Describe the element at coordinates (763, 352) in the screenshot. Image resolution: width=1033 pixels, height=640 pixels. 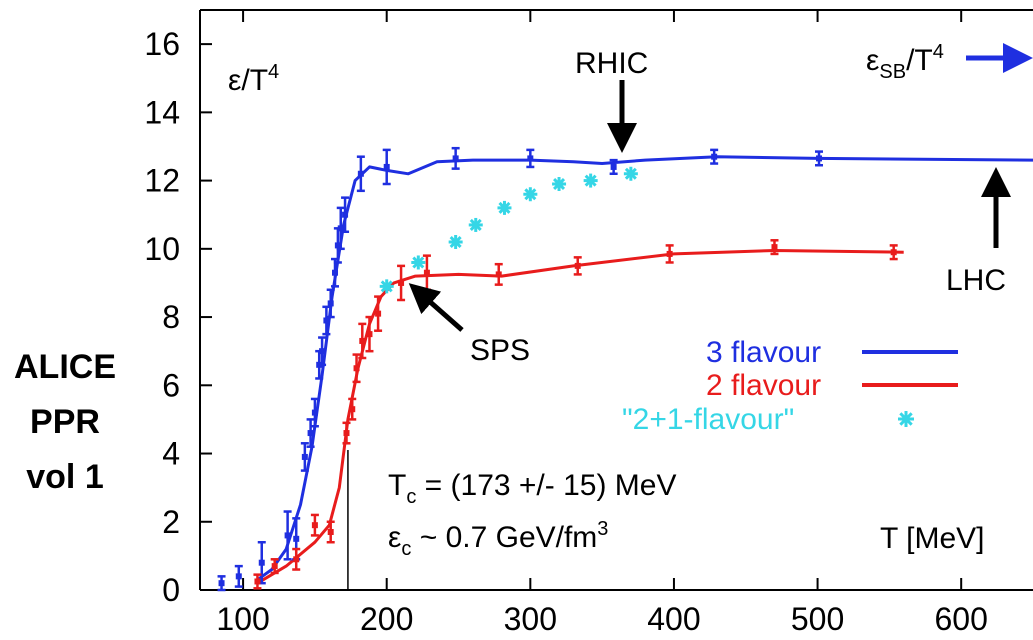
I see `legend-label-3flavour: 3 flavour` at that location.